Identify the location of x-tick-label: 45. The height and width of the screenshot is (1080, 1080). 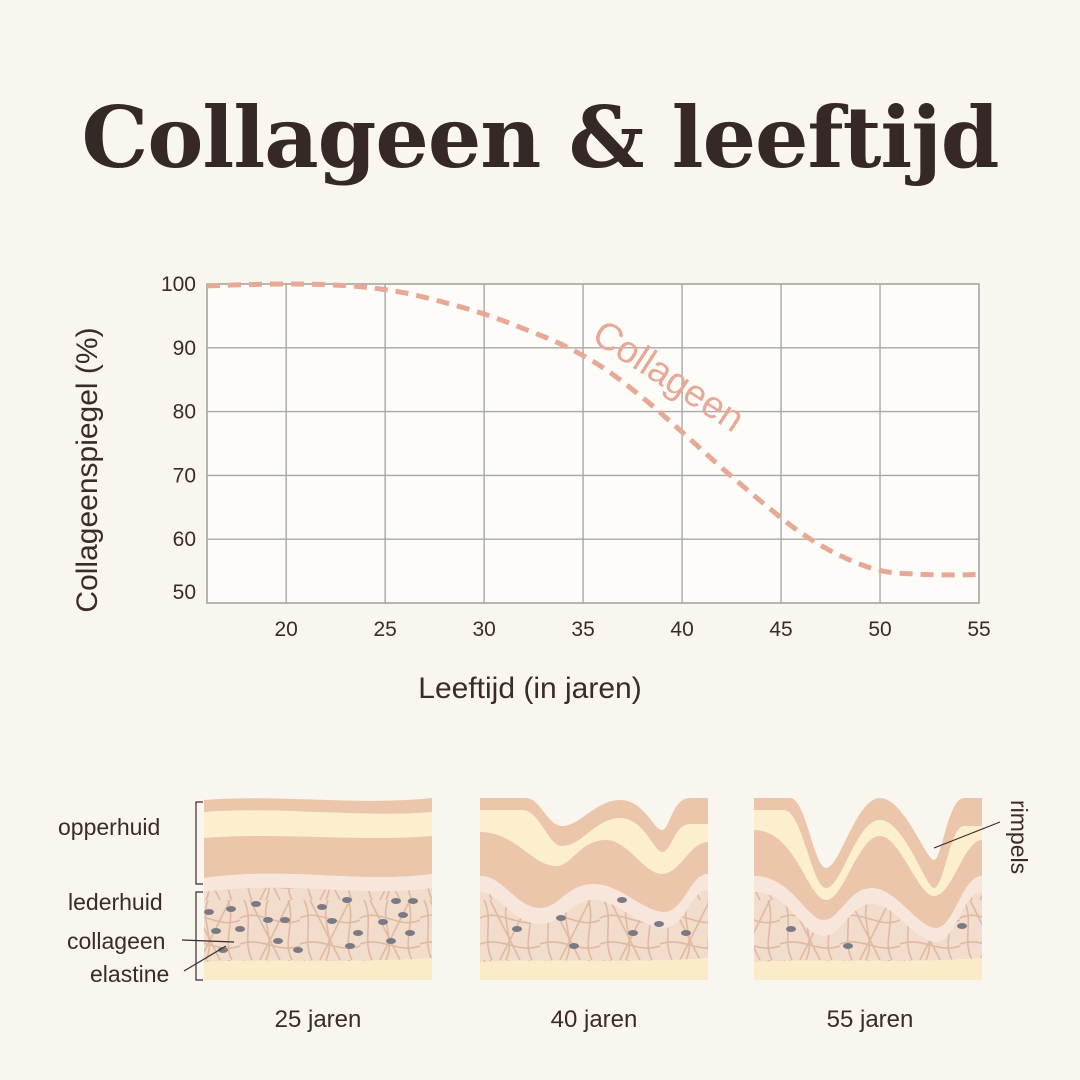
(780, 629).